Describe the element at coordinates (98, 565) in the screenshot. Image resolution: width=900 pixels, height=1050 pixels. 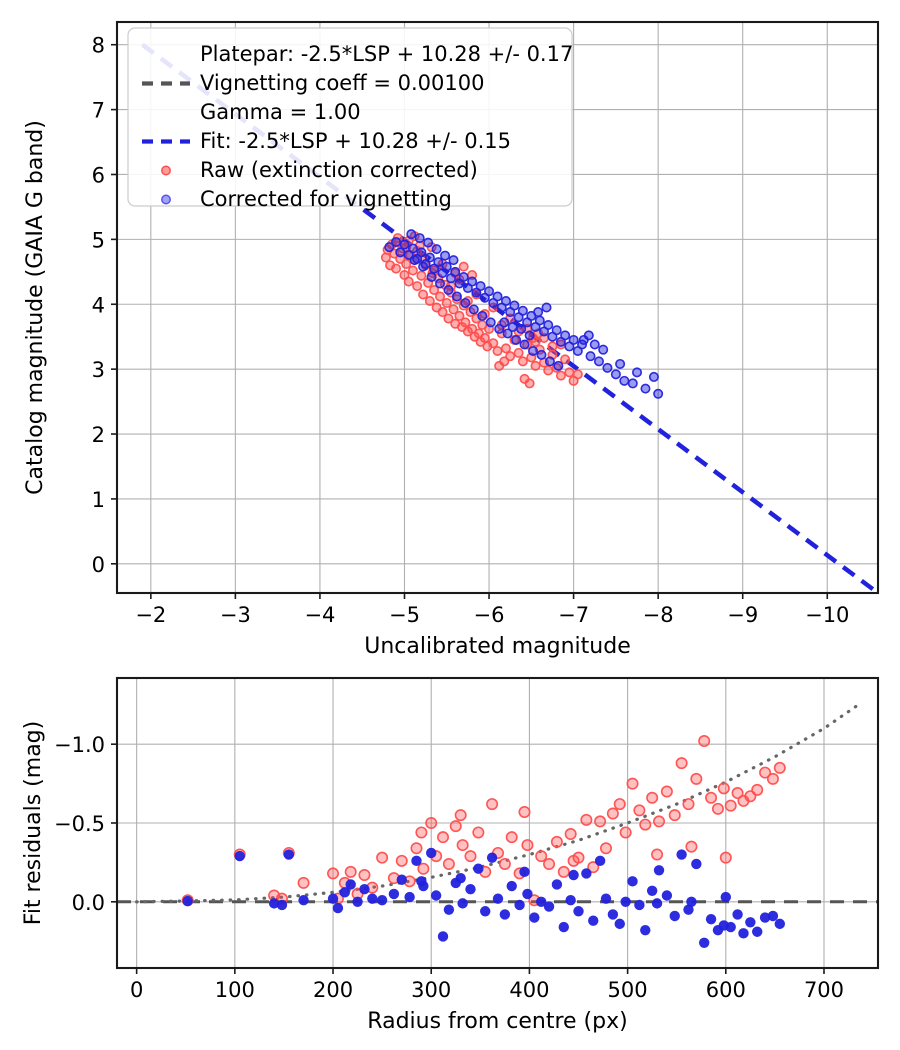
I see `ytick-label-0: 0` at that location.